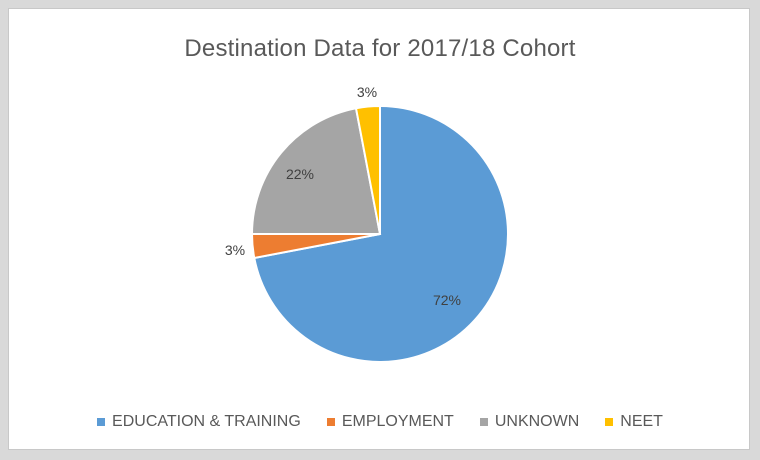 This screenshot has width=760, height=460. I want to click on data-label-education-training: 72%, so click(447, 300).